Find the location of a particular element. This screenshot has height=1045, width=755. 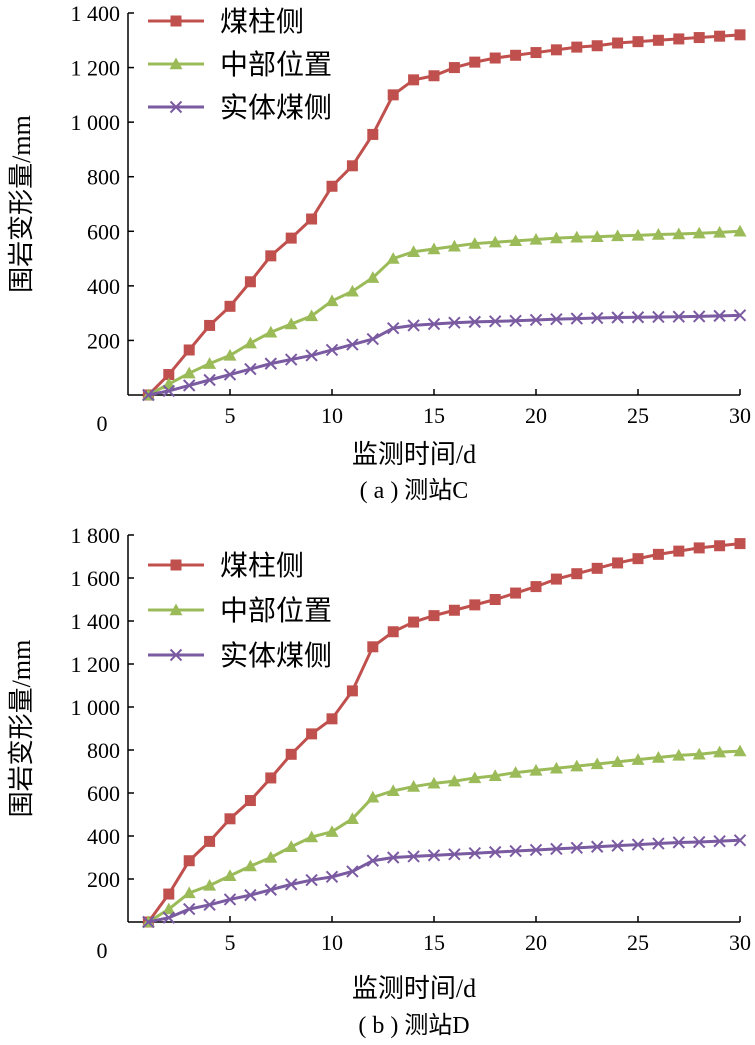

x-tick-label: 5 is located at coordinates (230, 942).